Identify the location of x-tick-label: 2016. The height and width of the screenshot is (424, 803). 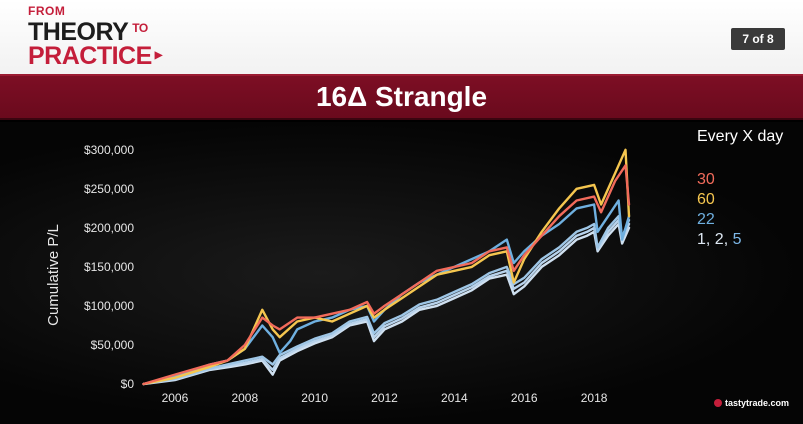
(524, 398).